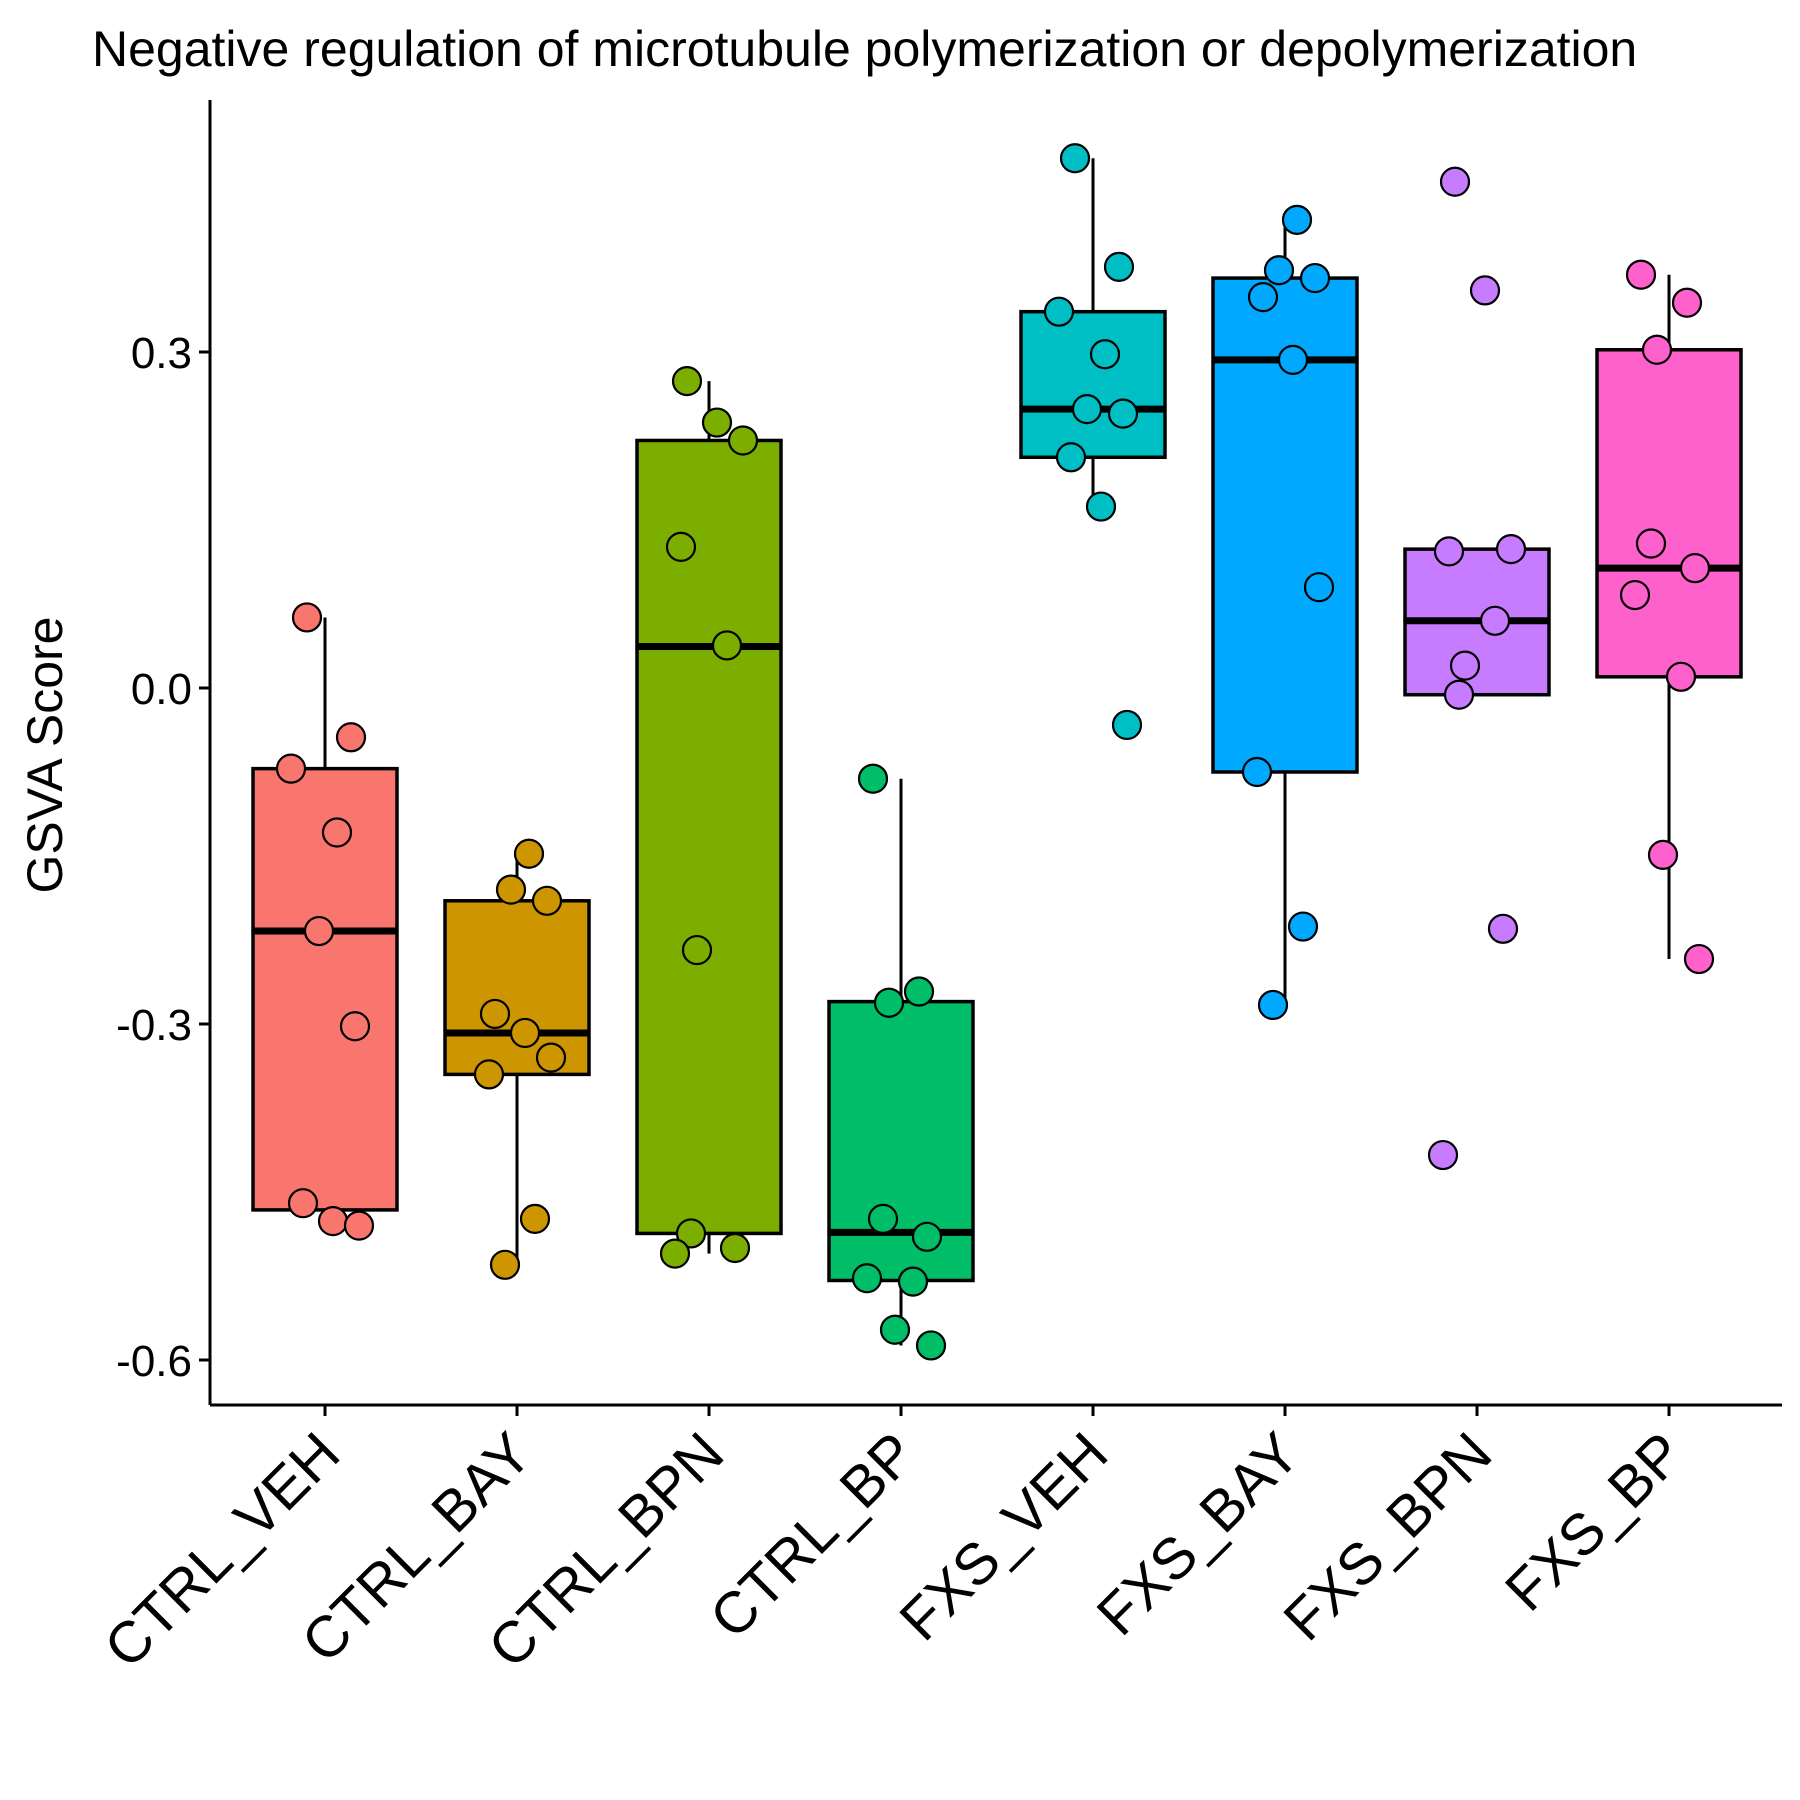  I want to click on box-group-fxs-bp, so click(1669, 617).